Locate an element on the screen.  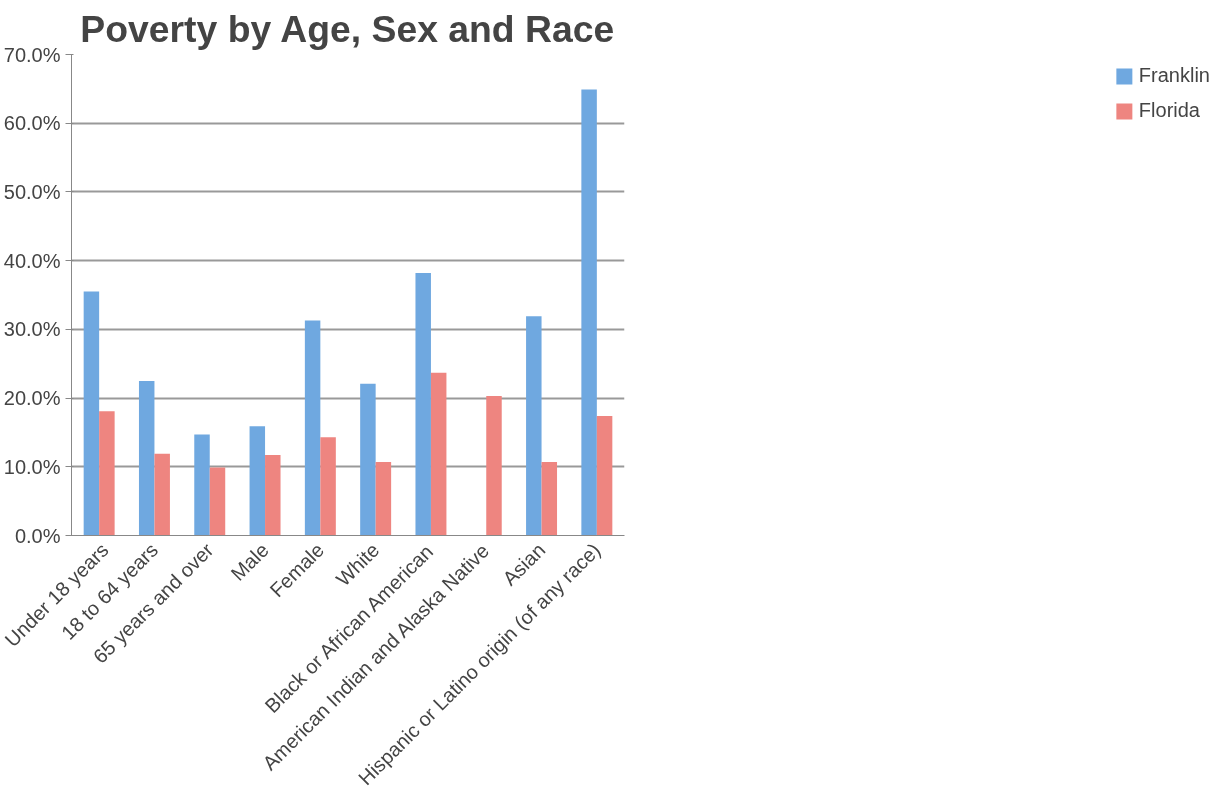
legend-label: Florida is located at coordinates (1169, 110).